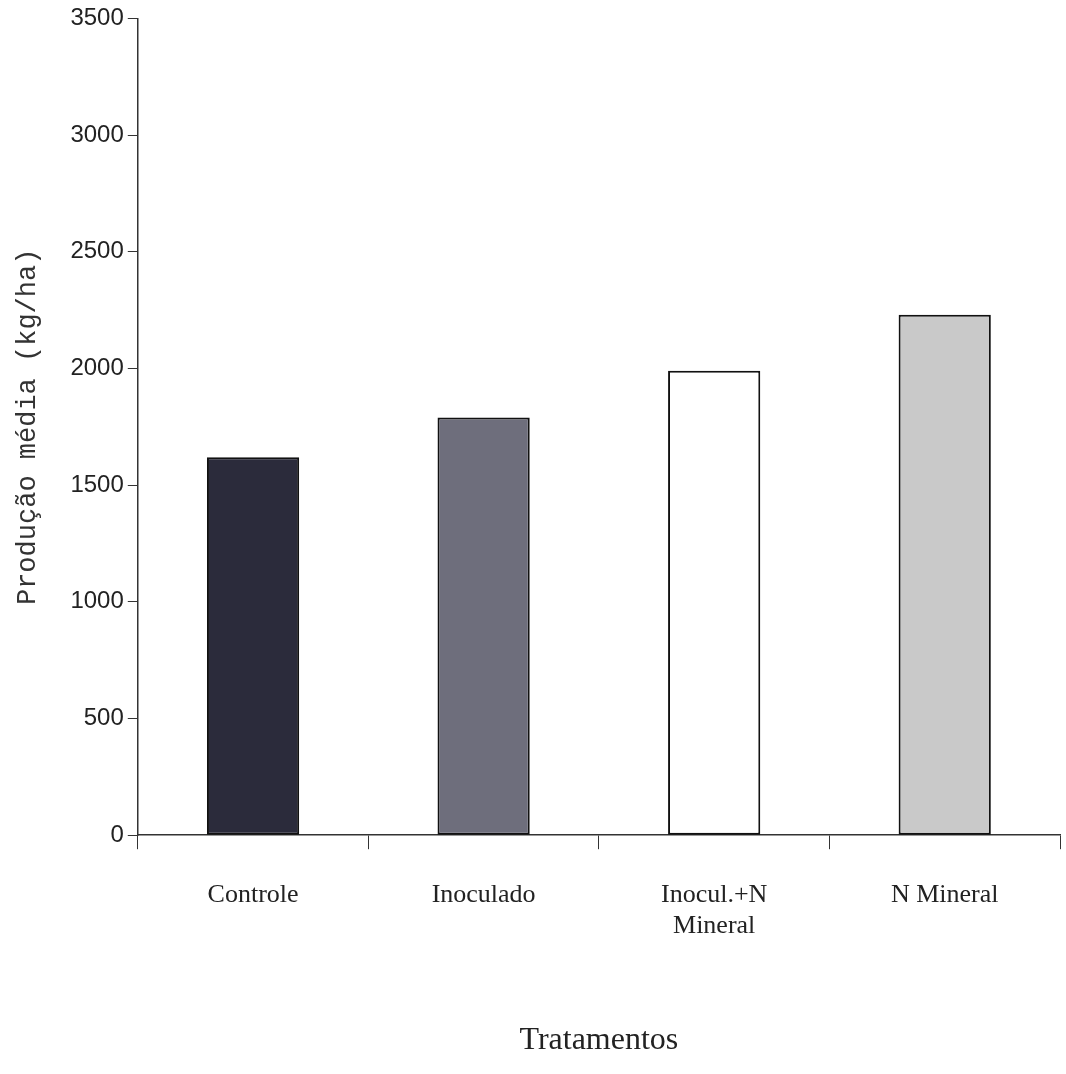 The width and height of the screenshot is (1066, 1074). What do you see at coordinates (97, 17) in the screenshot?
I see `y-tick-label: 3500` at bounding box center [97, 17].